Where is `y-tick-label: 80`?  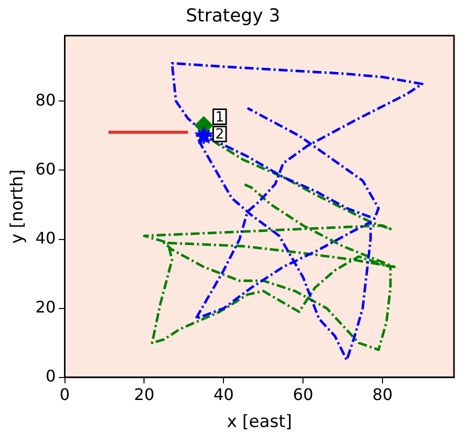 y-tick-label: 80 is located at coordinates (45, 100).